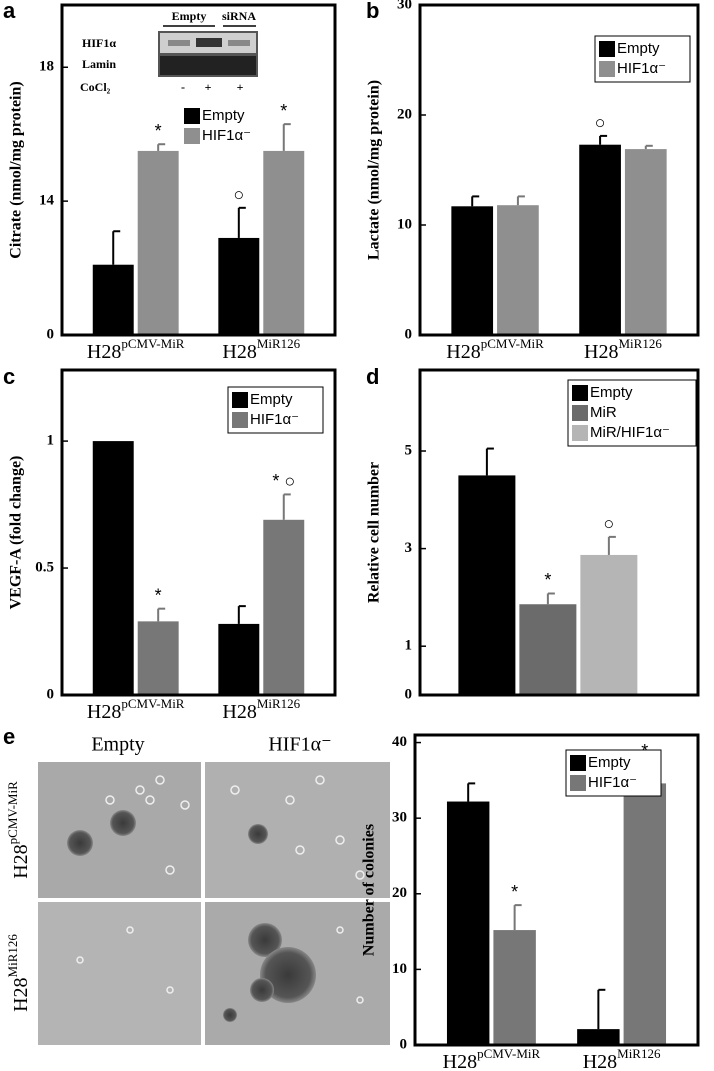 This screenshot has width=714, height=1071. Describe the element at coordinates (240, 87) in the screenshot. I see `inset-sign: +` at that location.